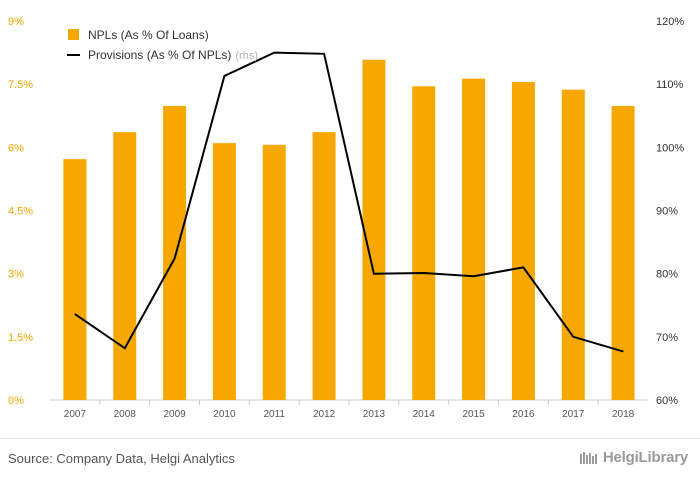 Image resolution: width=700 pixels, height=483 pixels. Describe the element at coordinates (374, 414) in the screenshot. I see `x-tick-label: 2013` at that location.